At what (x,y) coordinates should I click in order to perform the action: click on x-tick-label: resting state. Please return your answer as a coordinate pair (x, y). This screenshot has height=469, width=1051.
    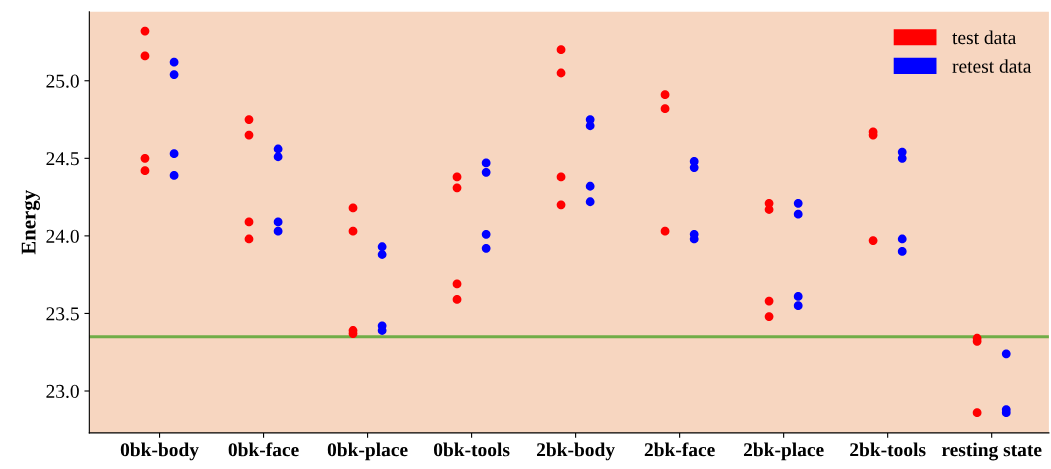
    Looking at the image, I should click on (991, 451).